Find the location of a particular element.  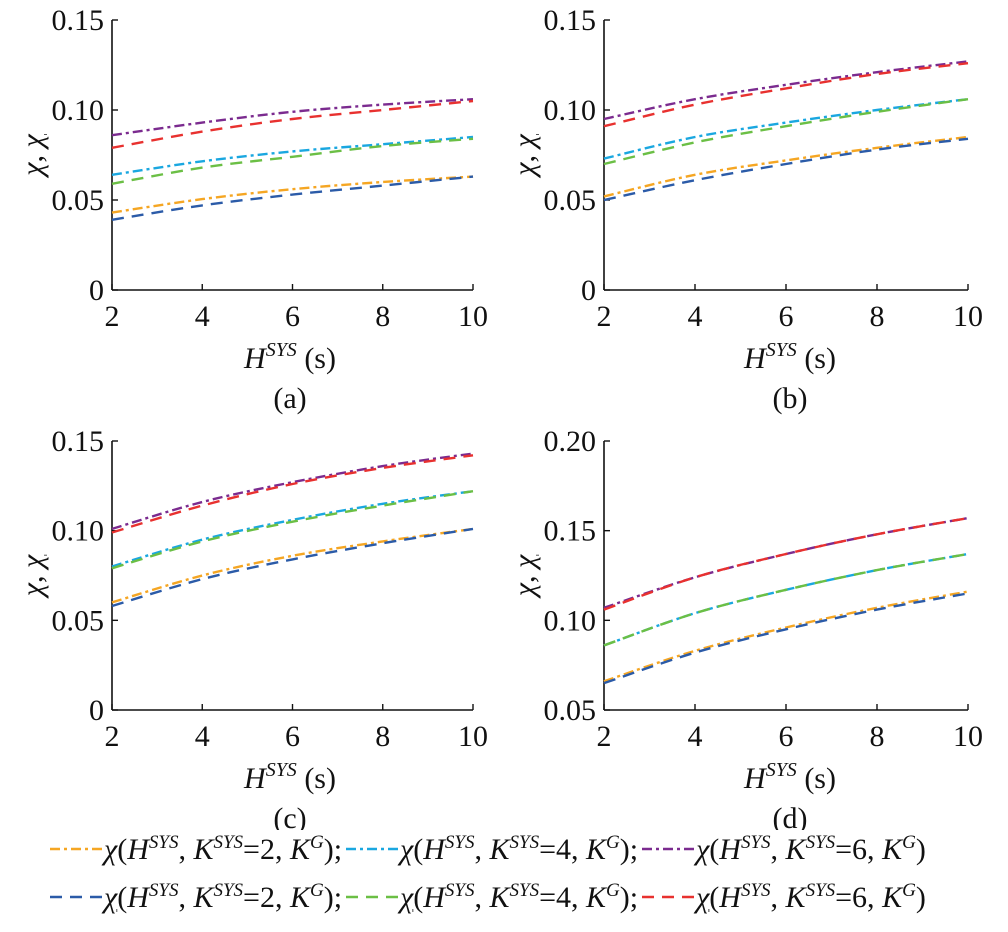

y-tick-label: 0.20 is located at coordinates (570, 441).